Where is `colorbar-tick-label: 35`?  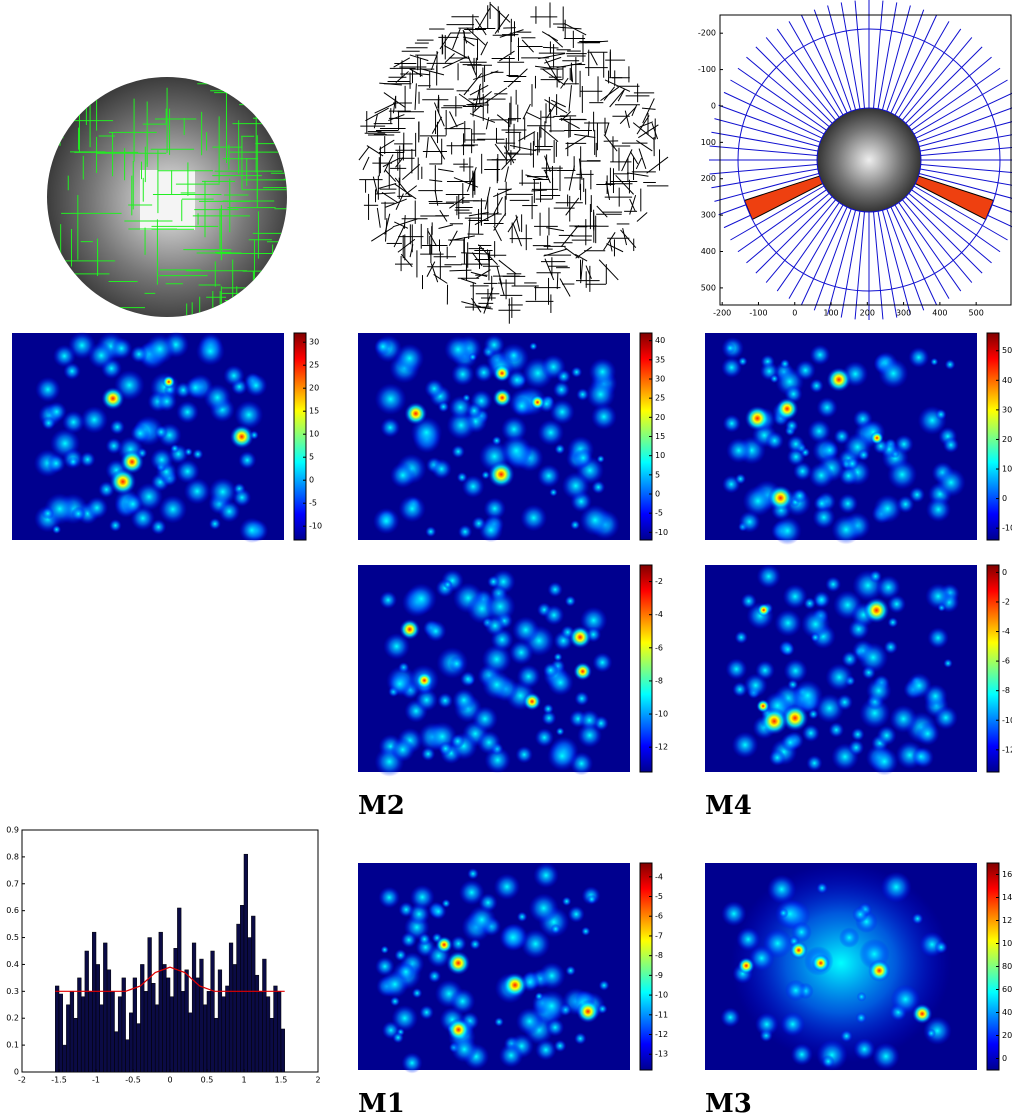 colorbar-tick-label: 35 is located at coordinates (660, 359).